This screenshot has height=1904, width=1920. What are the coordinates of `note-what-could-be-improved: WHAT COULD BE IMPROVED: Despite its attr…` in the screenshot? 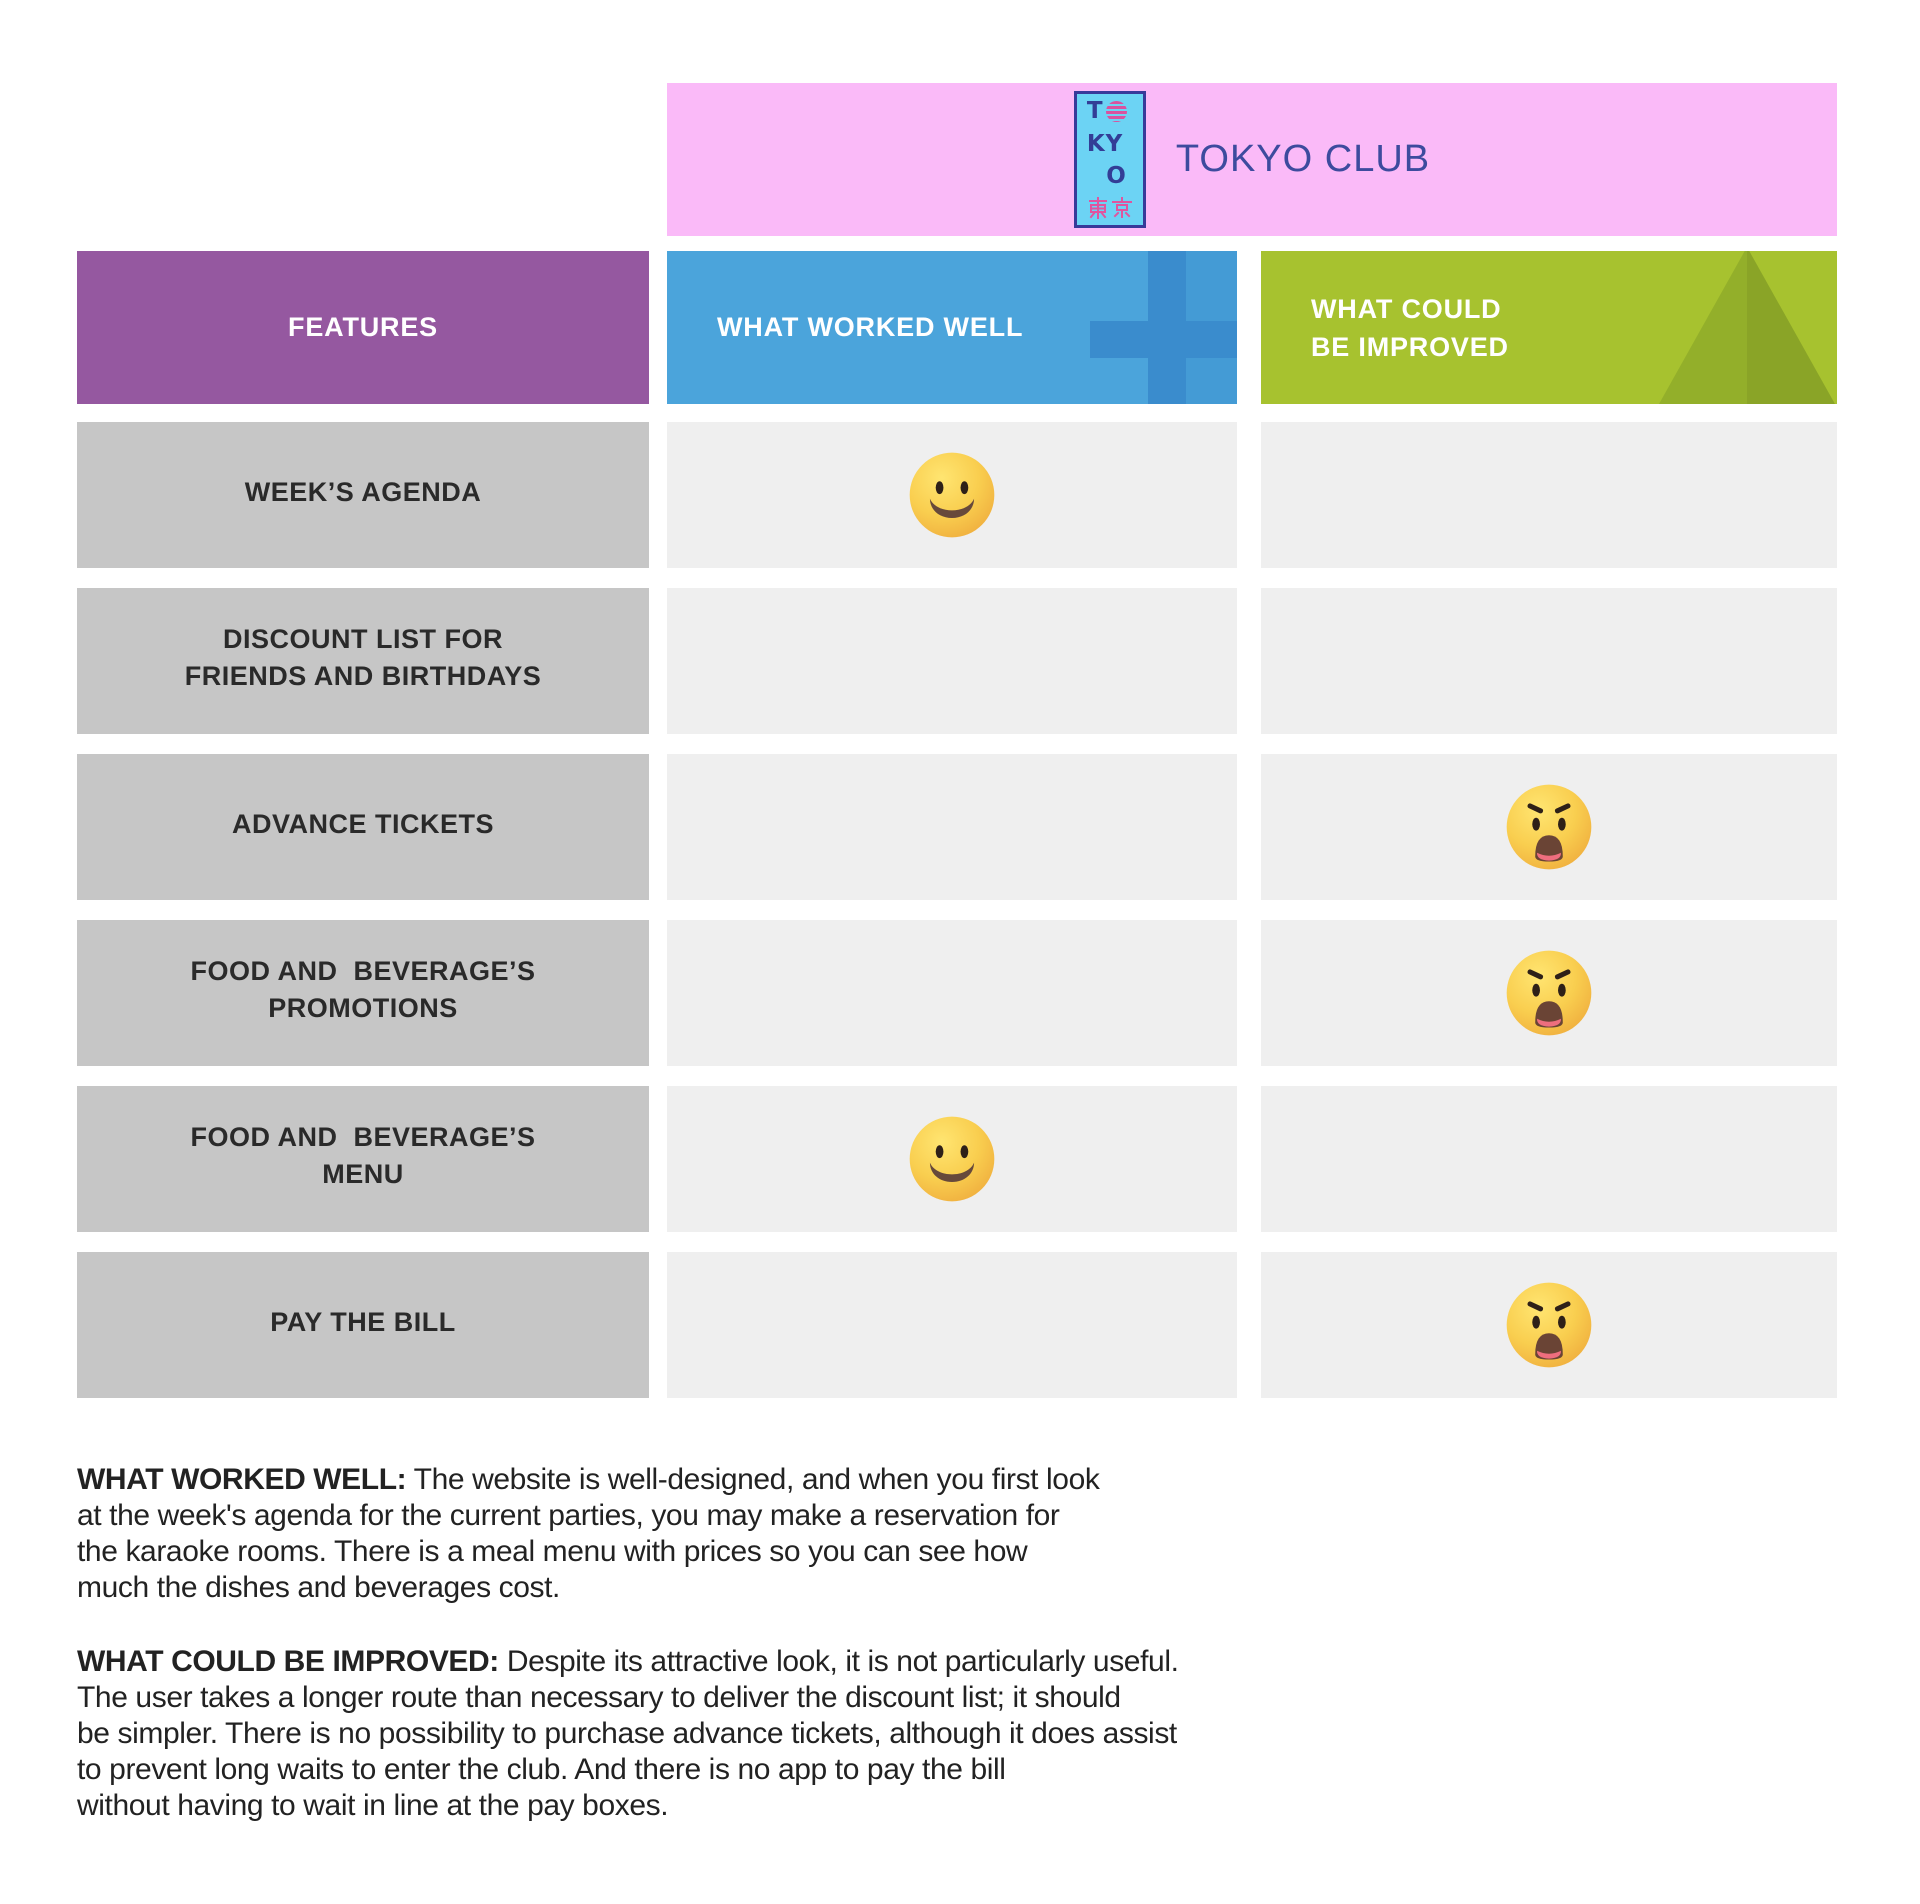 It's located at (628, 1733).